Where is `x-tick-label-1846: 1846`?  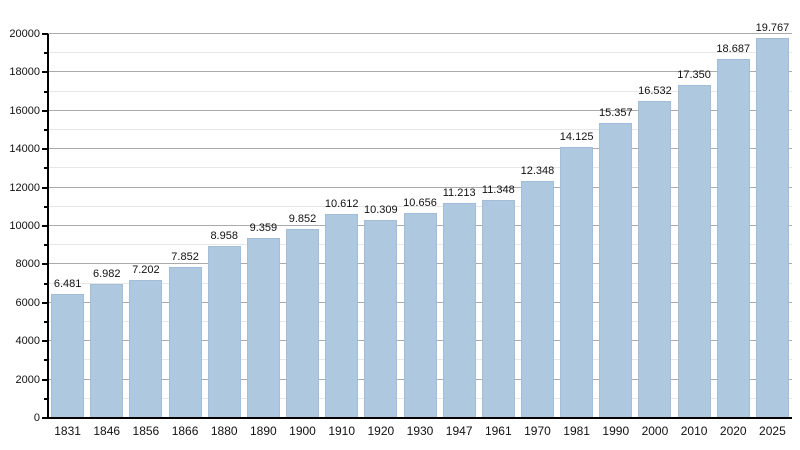 x-tick-label-1846: 1846 is located at coordinates (107, 431).